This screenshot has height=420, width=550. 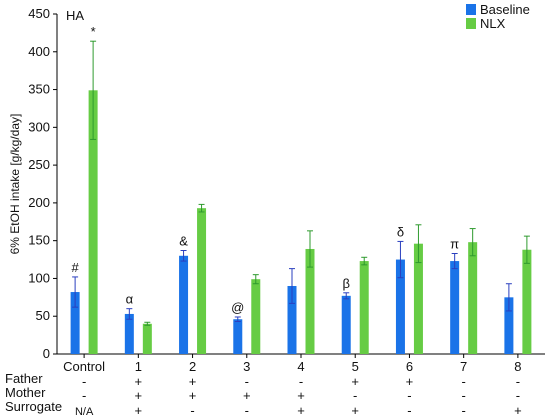 I want to click on y-tick-label: 350, so click(x=39, y=89).